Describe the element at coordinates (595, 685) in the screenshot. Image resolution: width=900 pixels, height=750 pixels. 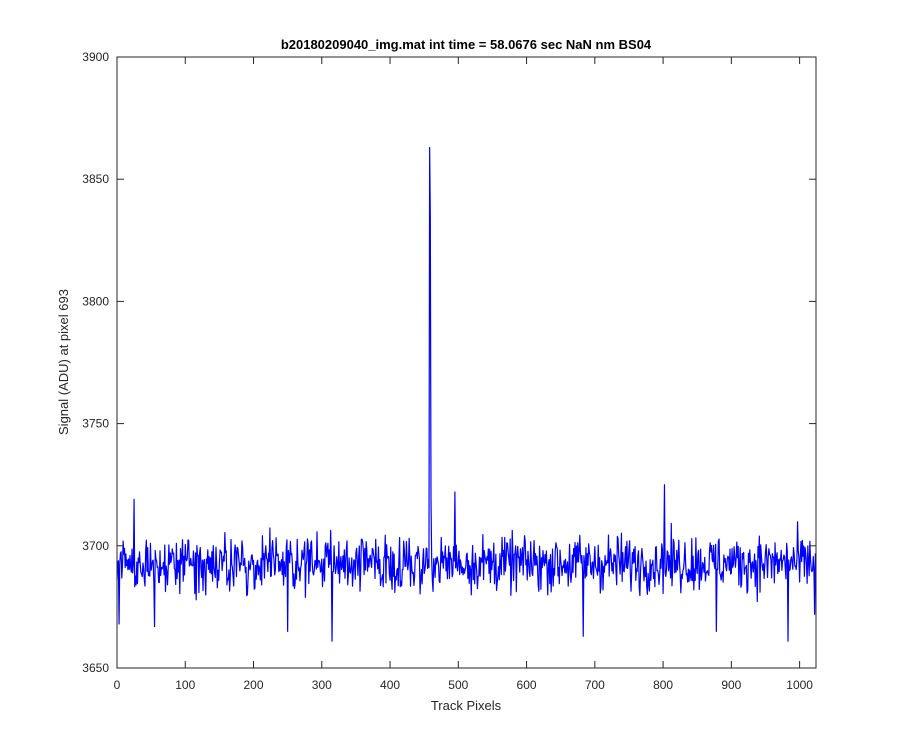
I see `x-tick-label: 700` at that location.